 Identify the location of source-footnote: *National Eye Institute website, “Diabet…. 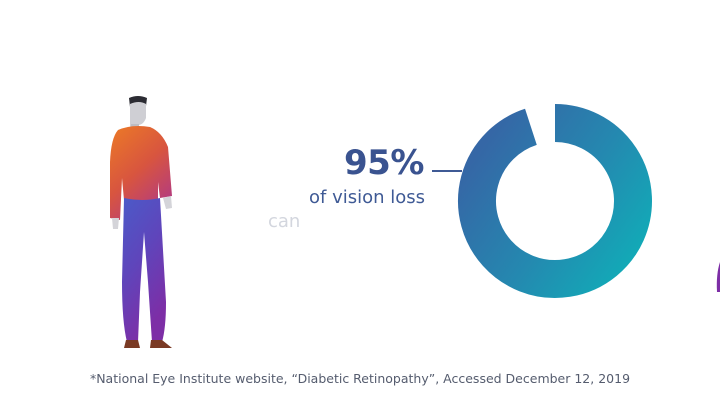
(360, 378).